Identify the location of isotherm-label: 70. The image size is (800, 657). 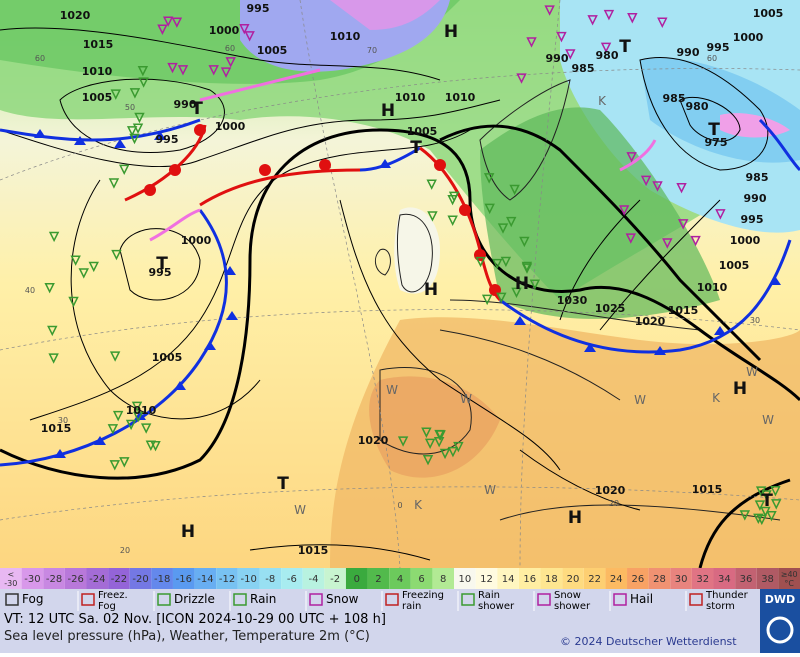
(372, 50).